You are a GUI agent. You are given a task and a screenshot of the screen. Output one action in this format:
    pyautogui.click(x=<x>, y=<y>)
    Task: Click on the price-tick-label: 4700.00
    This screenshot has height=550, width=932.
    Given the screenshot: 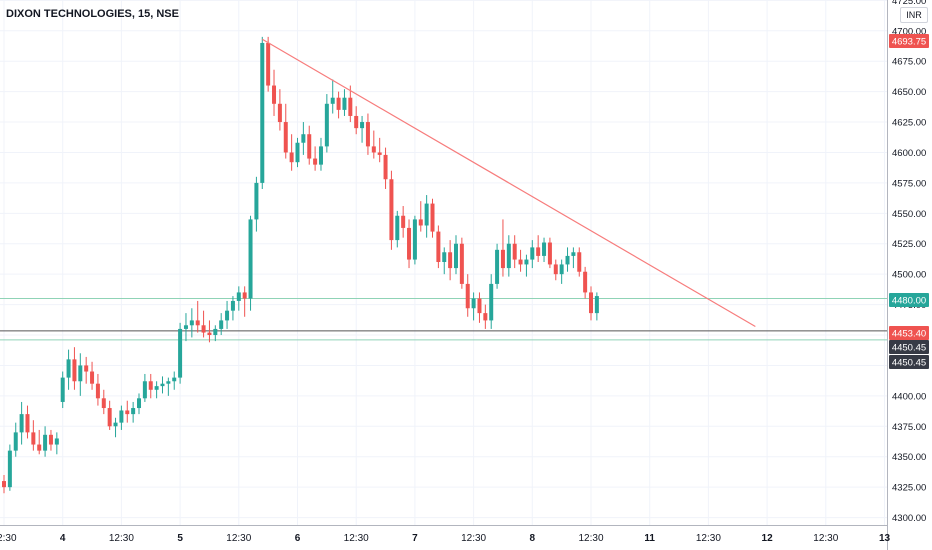 What is the action you would take?
    pyautogui.click(x=909, y=31)
    